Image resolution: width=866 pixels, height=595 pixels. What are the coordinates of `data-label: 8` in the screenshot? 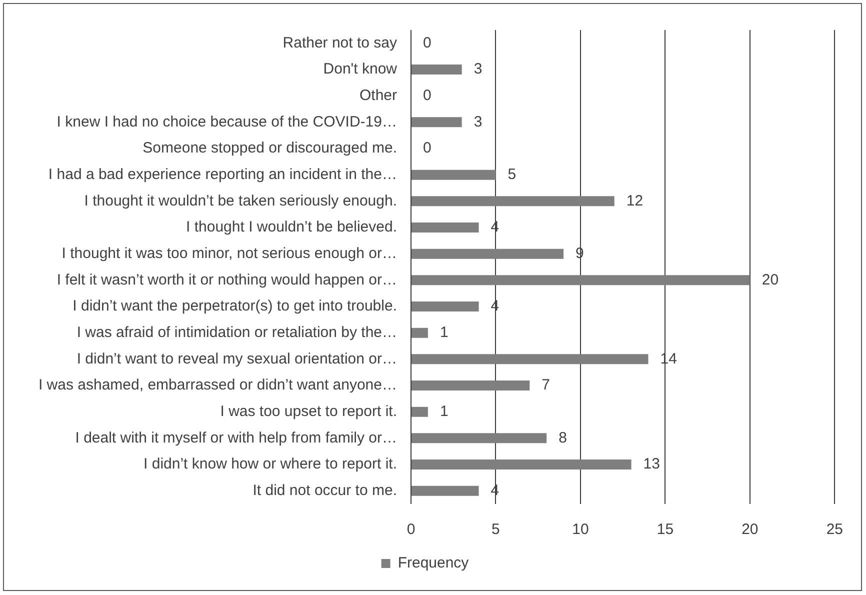 It's located at (562, 437).